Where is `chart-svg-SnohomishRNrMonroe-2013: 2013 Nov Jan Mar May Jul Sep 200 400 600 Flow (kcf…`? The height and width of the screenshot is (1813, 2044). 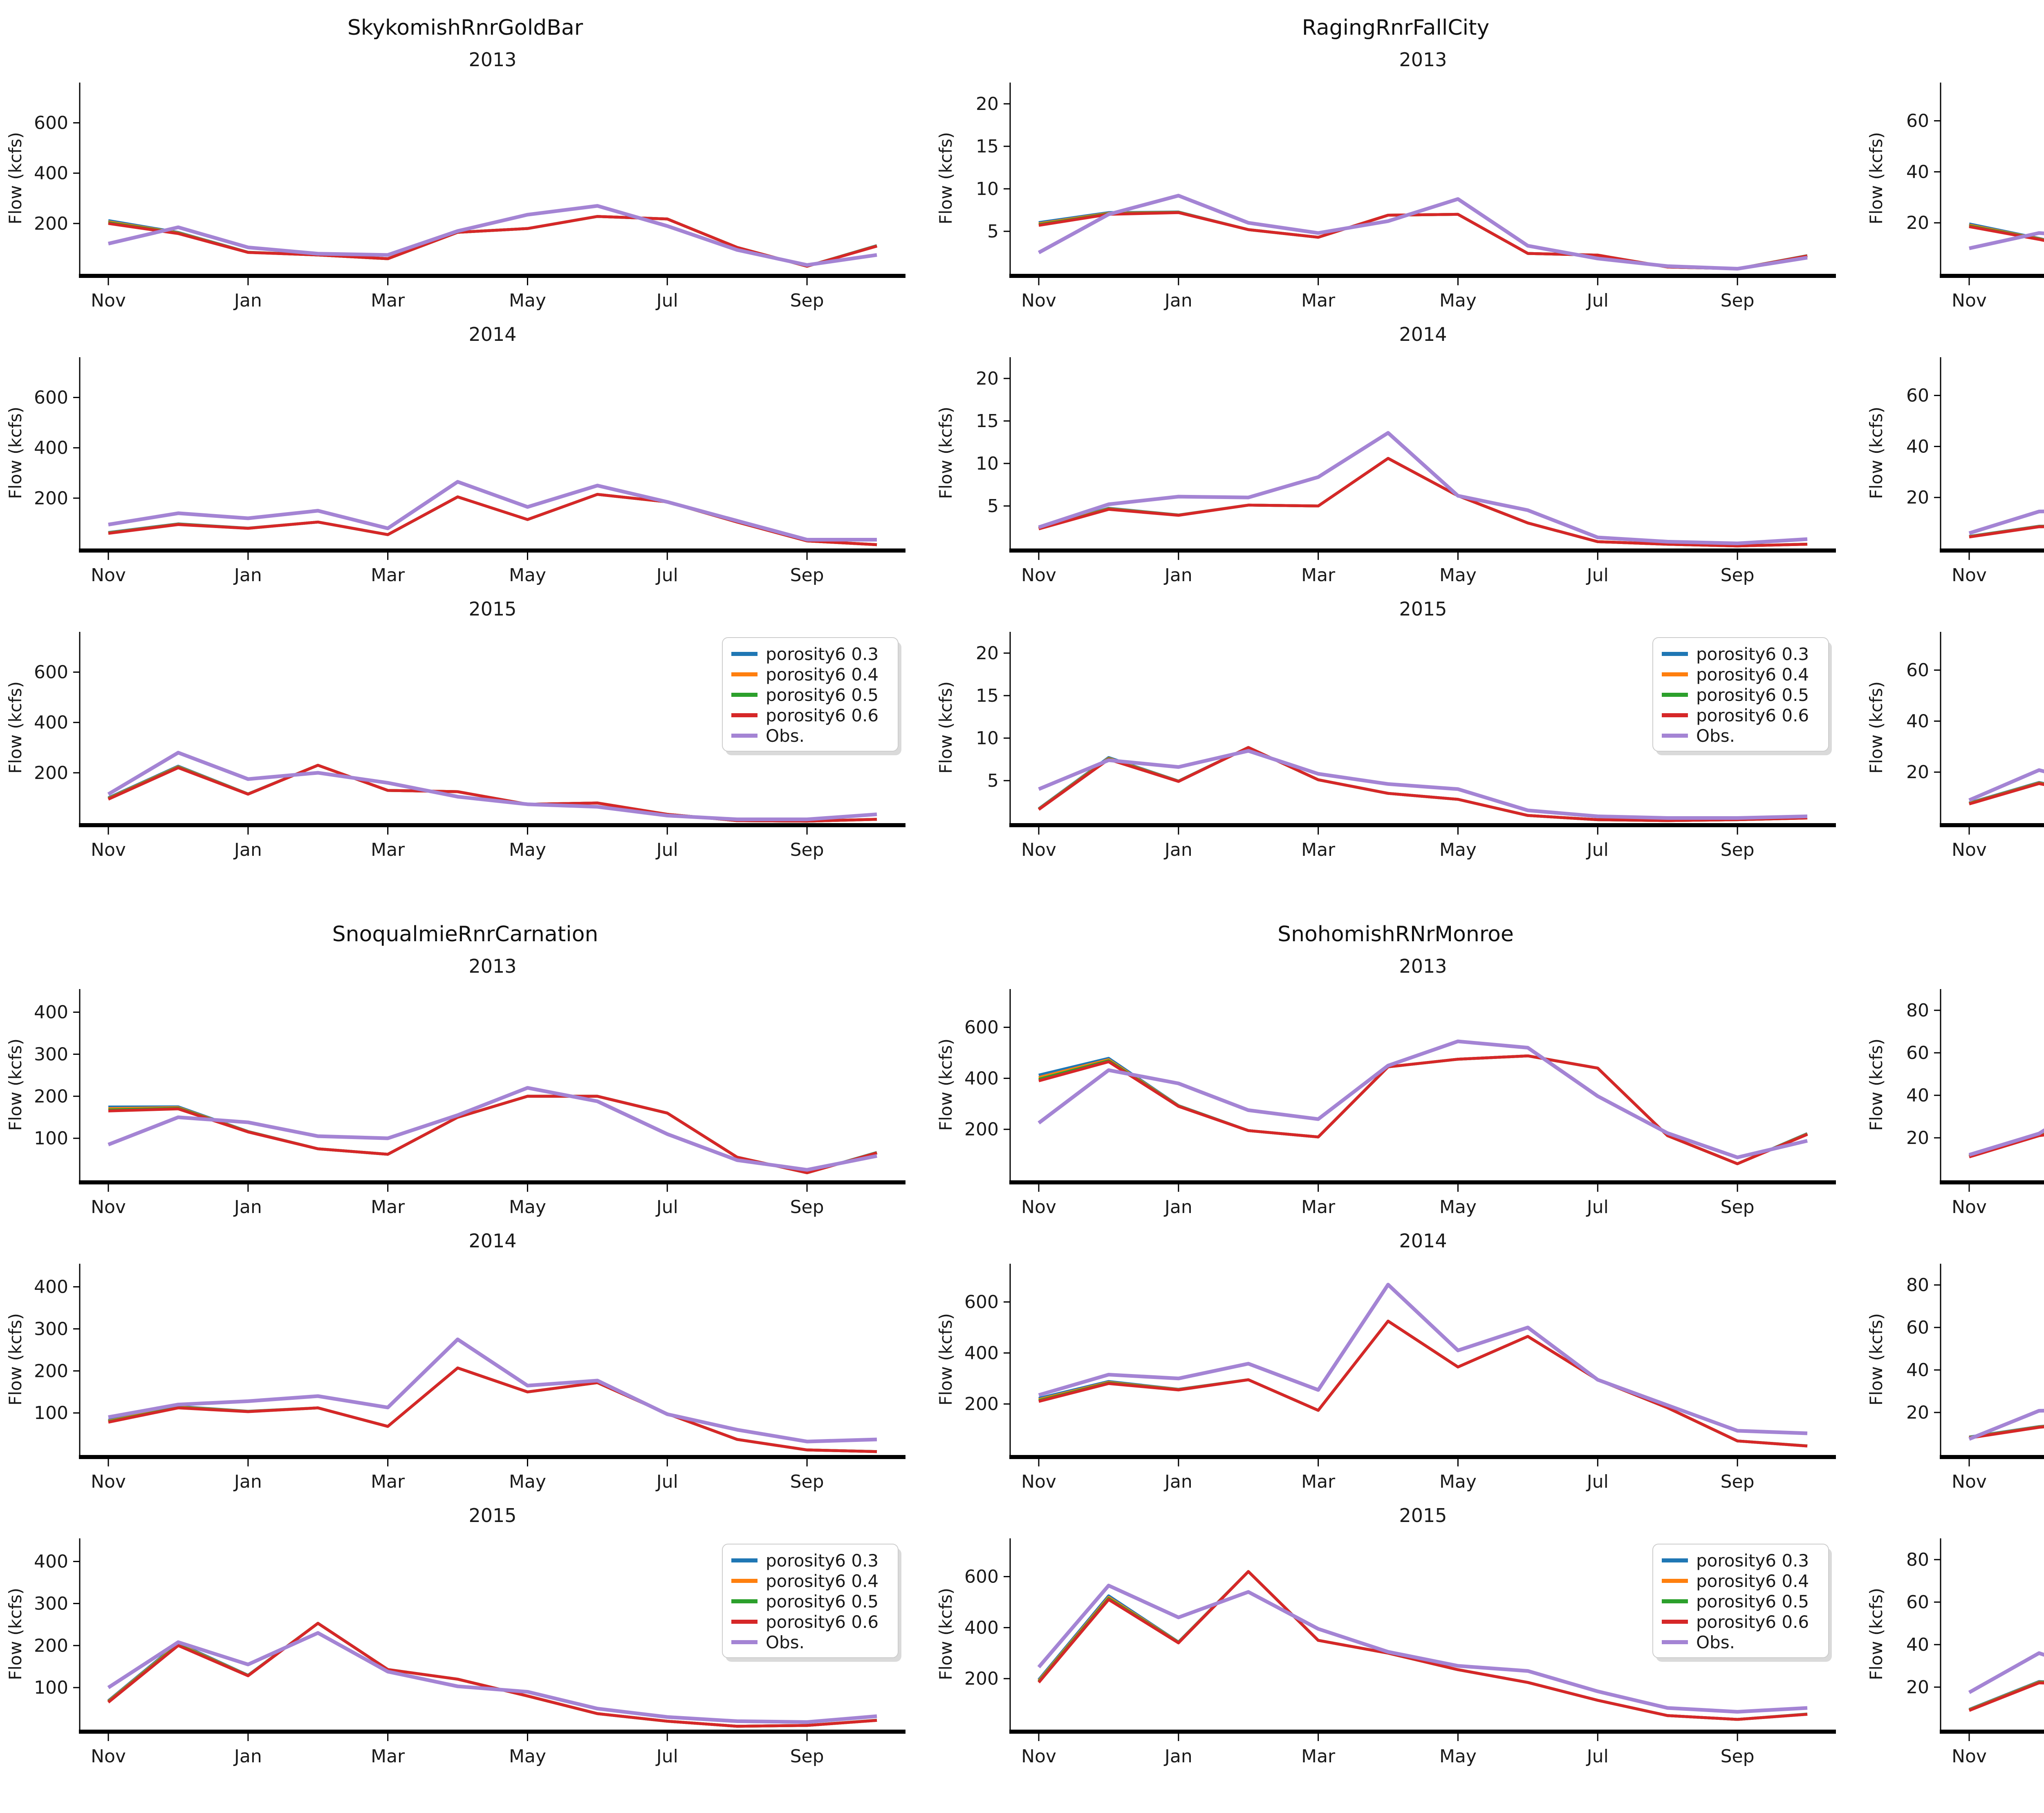 chart-svg-SnohomishRNrMonroe-2013: 2013 Nov Jan Mar May Jul Sep 200 400 600 Flow (kcf… is located at coordinates (1386, 1086).